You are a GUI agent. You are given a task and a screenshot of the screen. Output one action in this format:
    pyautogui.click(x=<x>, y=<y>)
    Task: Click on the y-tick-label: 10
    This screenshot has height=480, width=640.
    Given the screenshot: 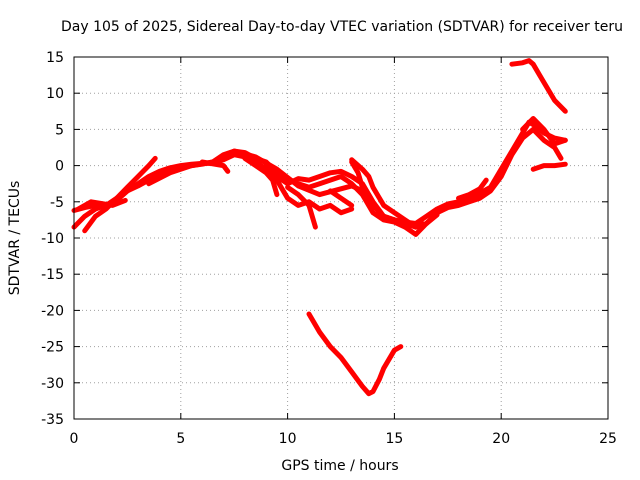 What is the action you would take?
    pyautogui.click(x=55, y=94)
    